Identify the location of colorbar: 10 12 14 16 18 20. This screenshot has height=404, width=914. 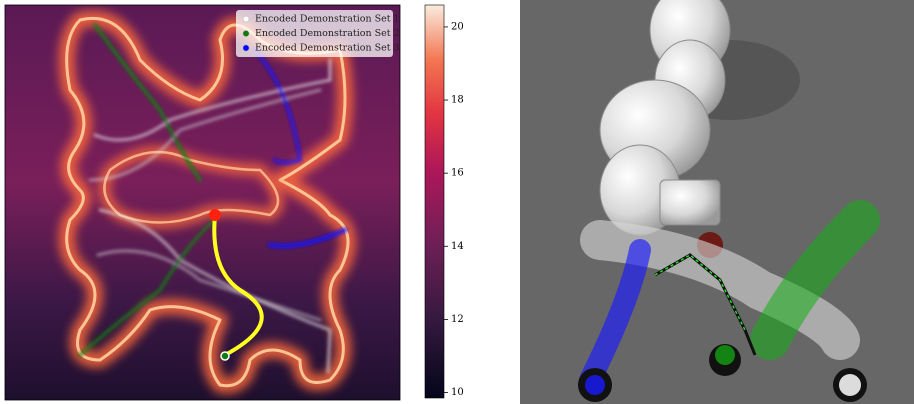
(444, 201).